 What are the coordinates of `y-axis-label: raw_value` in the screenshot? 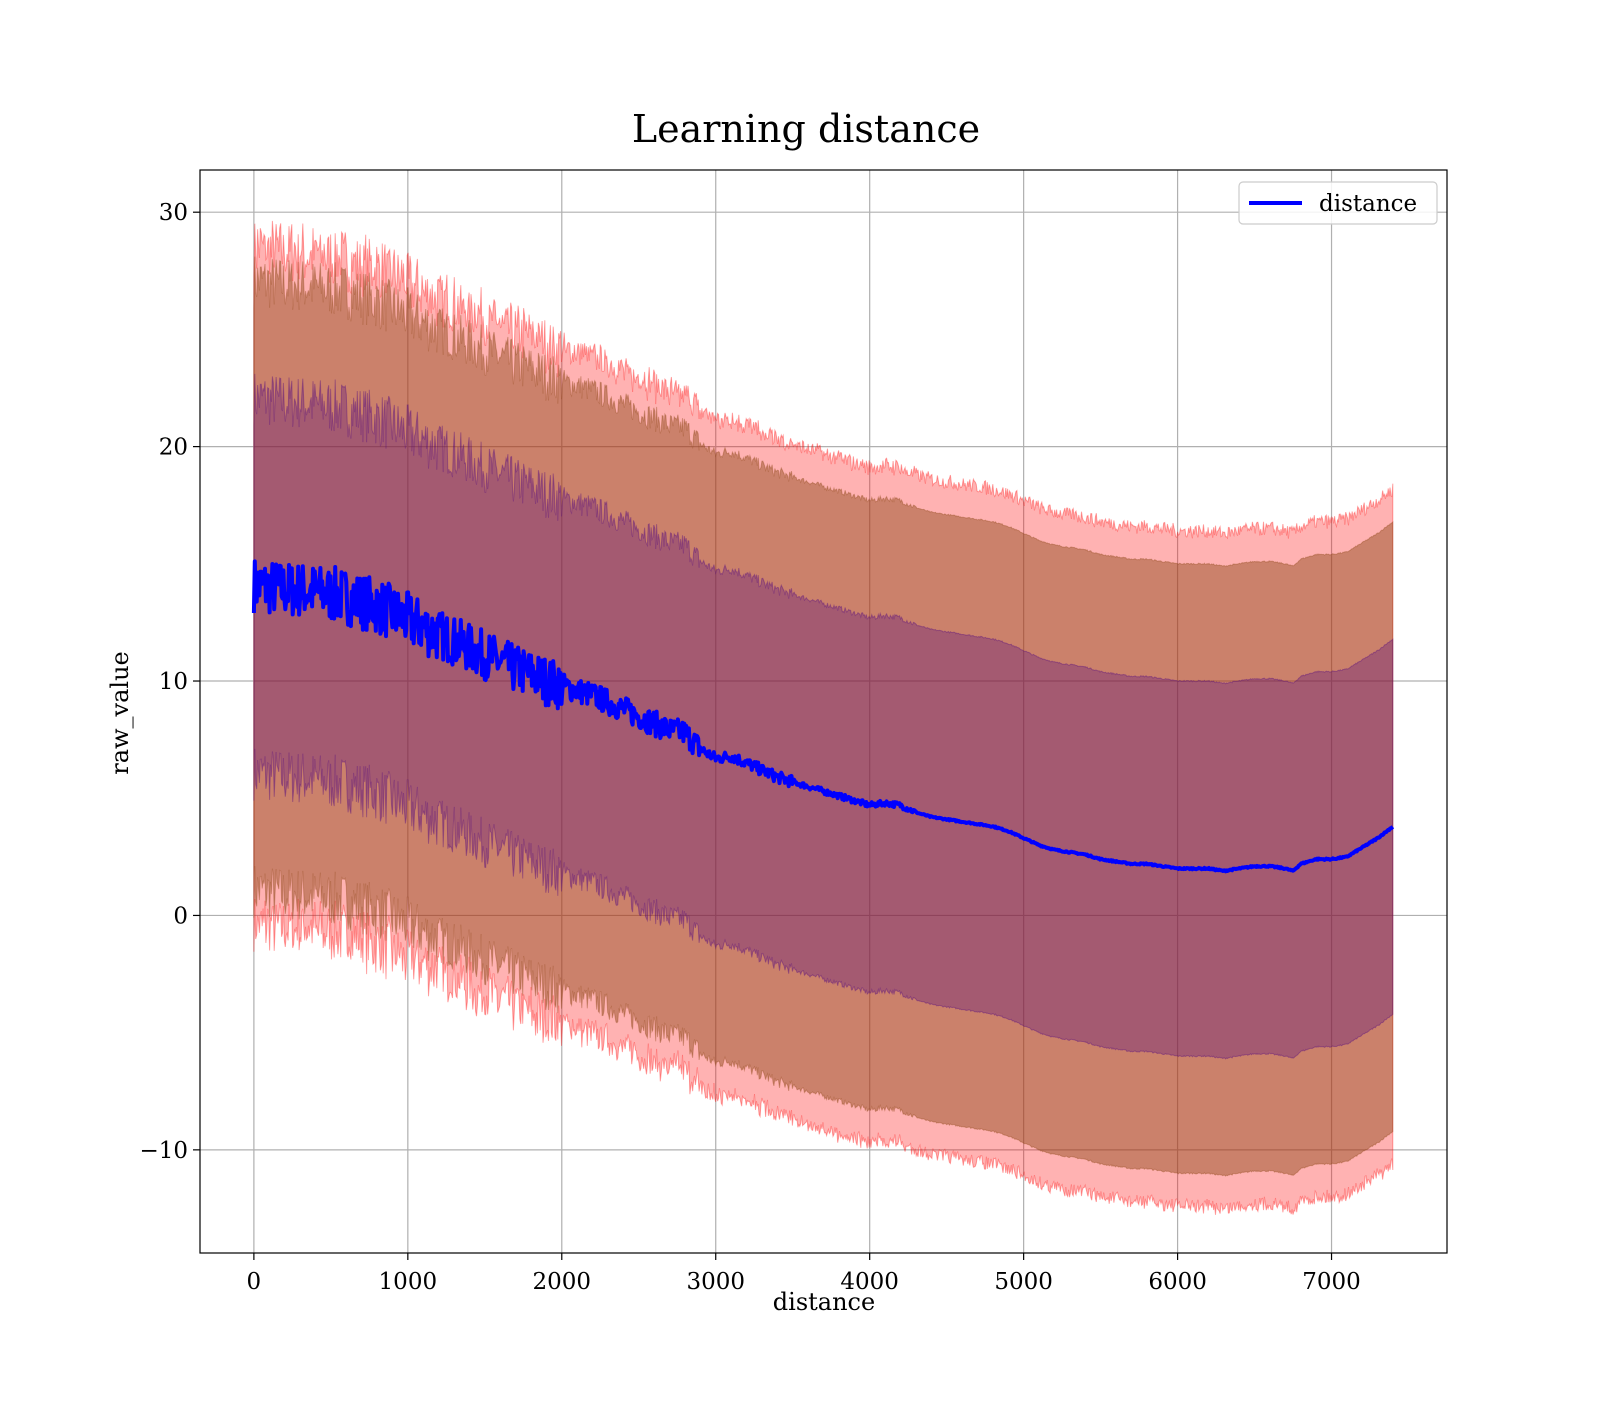 It's located at (120, 713).